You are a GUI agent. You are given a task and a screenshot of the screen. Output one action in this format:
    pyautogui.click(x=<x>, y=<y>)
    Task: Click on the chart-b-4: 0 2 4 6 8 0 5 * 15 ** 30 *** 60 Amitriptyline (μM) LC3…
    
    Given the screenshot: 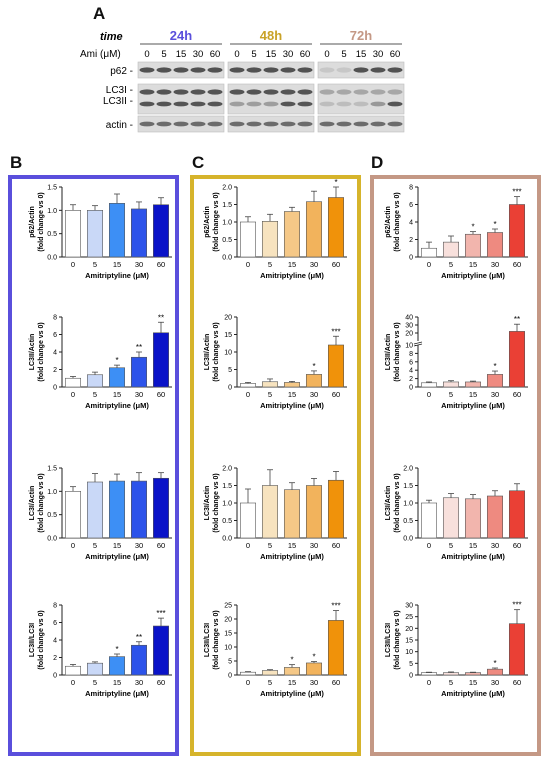 What is the action you would take?
    pyautogui.click(x=100, y=650)
    